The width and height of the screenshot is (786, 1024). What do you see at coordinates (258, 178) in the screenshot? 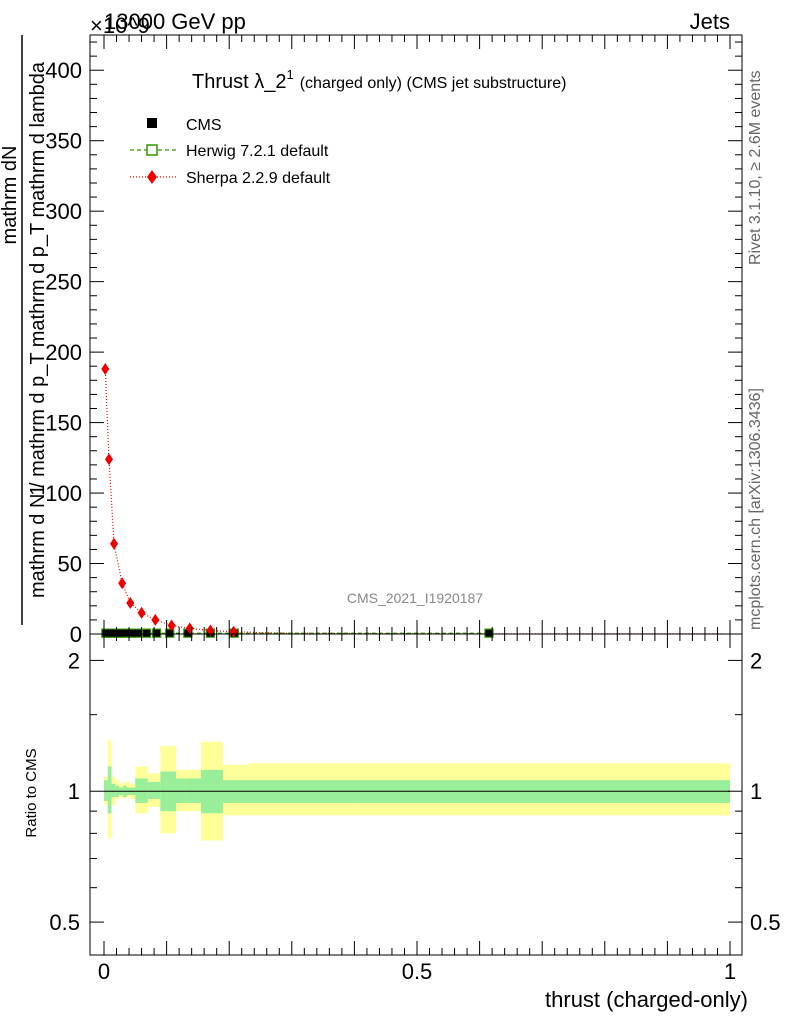
I see `legend-label-sherpa: Sherpa 2.2.9 default` at bounding box center [258, 178].